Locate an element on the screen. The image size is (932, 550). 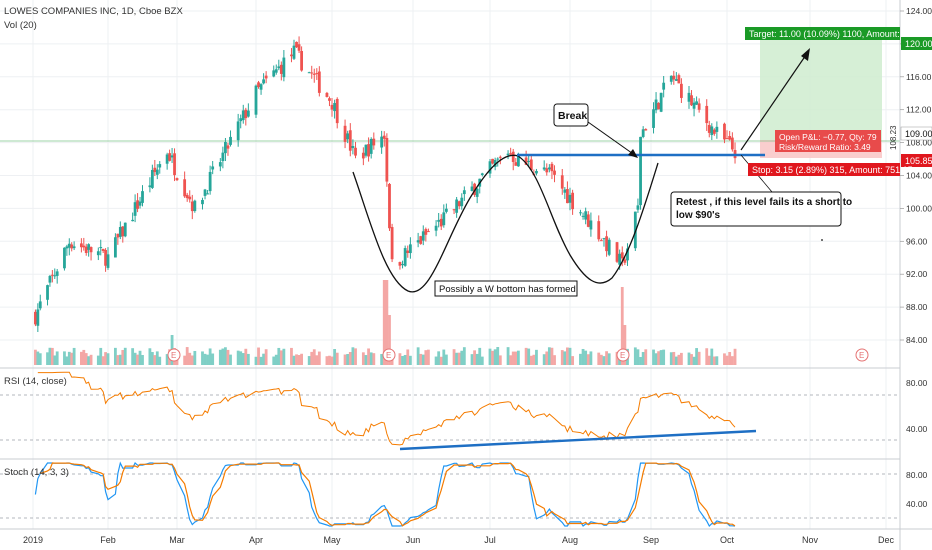
time-tick-label: Nov is located at coordinates (810, 540).